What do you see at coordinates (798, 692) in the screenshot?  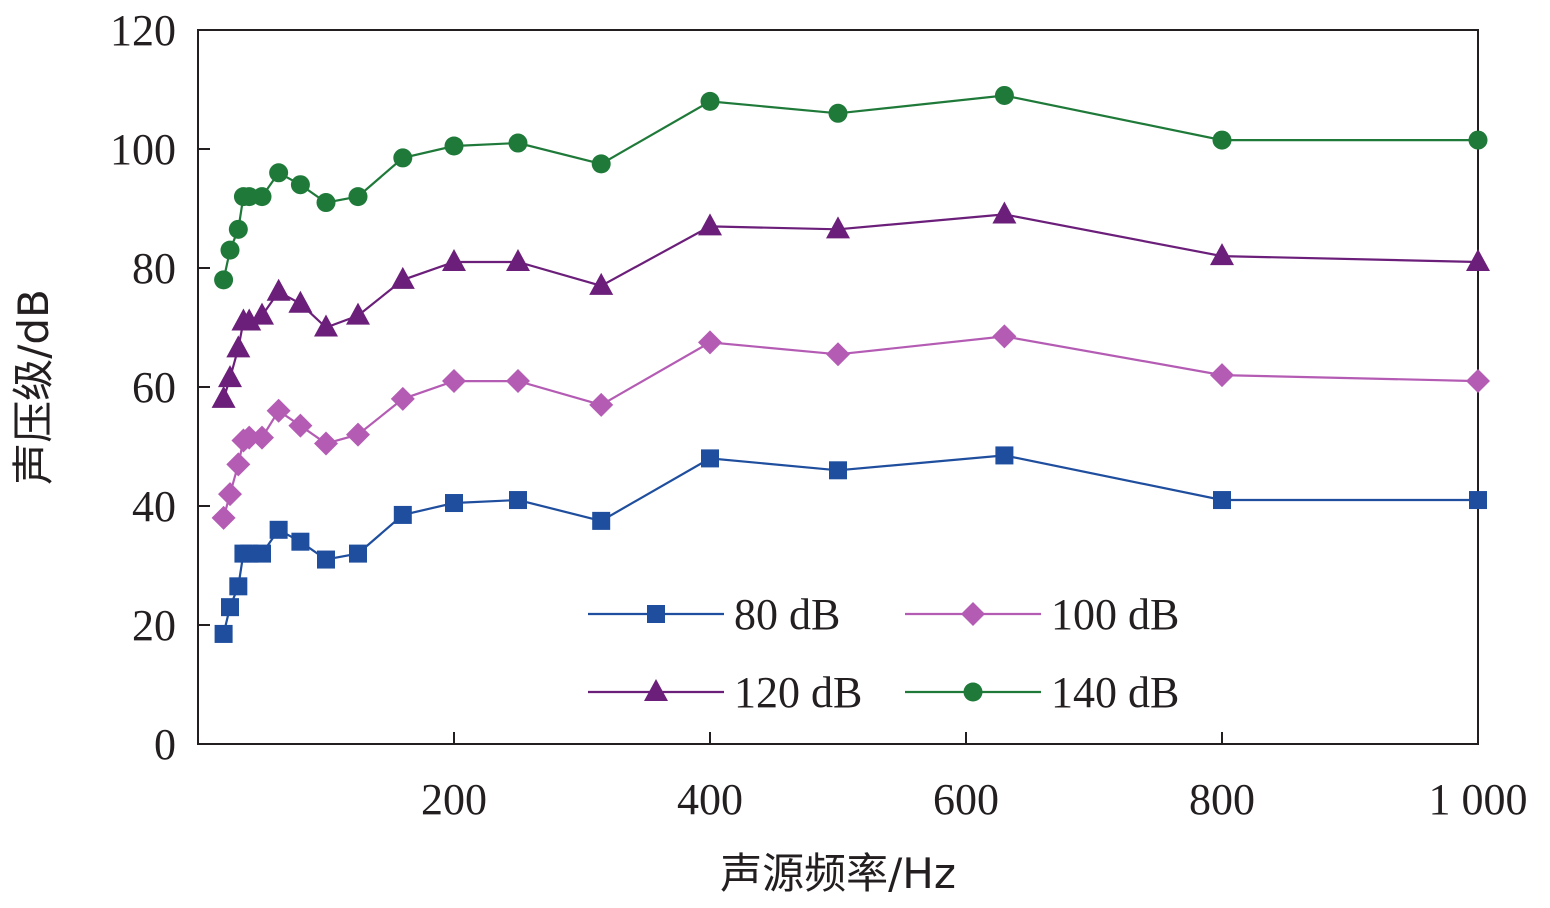 I see `legend-label: 120 dB` at bounding box center [798, 692].